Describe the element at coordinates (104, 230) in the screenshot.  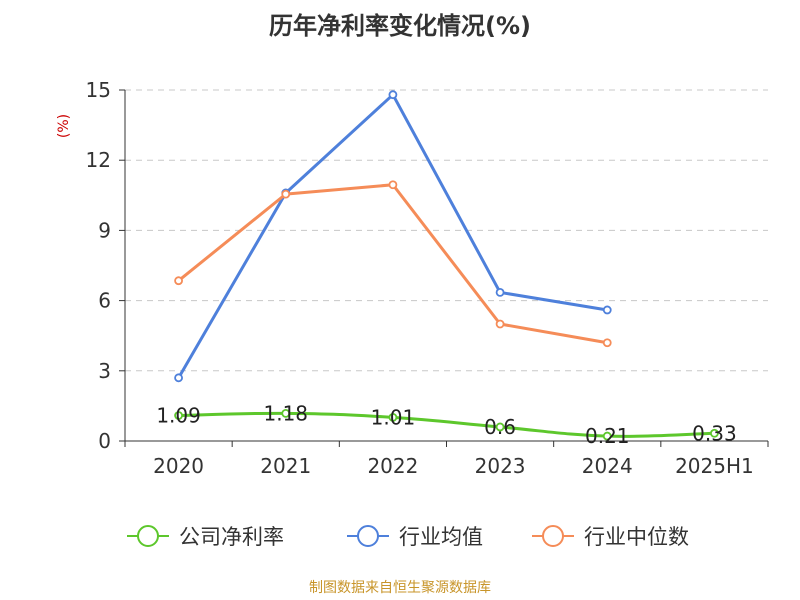
I see `y-tick-label: 9` at that location.